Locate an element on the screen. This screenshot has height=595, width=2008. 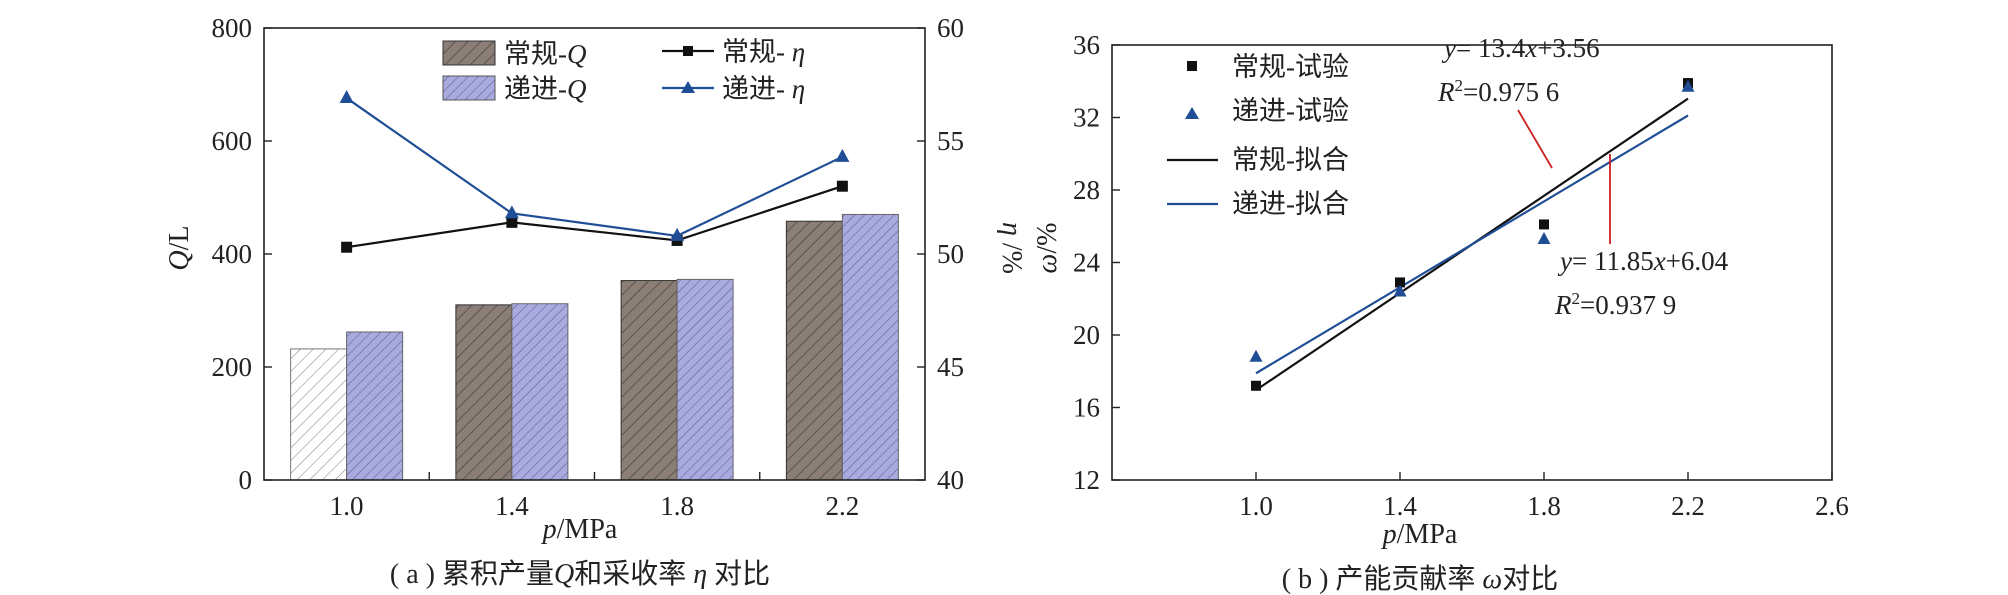
chart-b-xlabel: p/MPa is located at coordinates (1419, 534).